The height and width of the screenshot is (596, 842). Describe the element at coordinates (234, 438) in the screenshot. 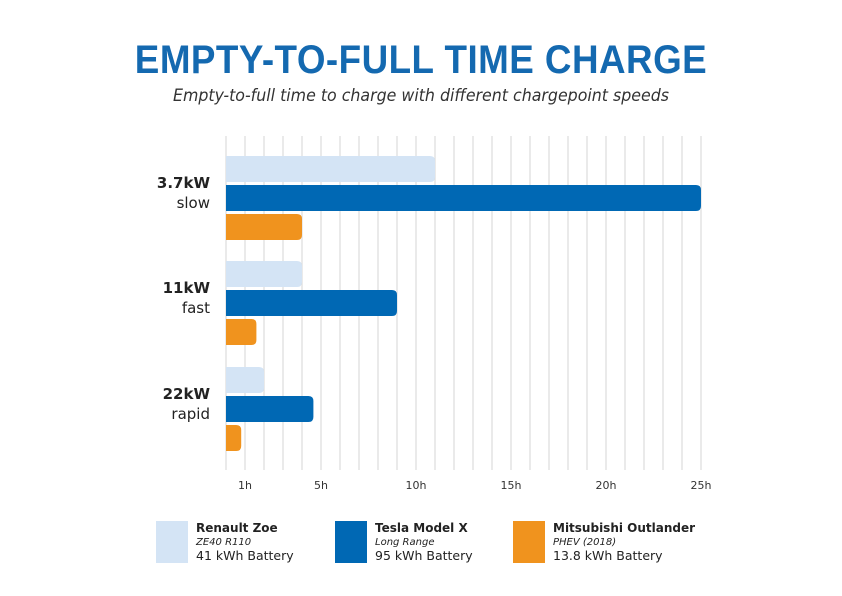

I see `bar-mitsubishi-outlander-rapid` at that location.